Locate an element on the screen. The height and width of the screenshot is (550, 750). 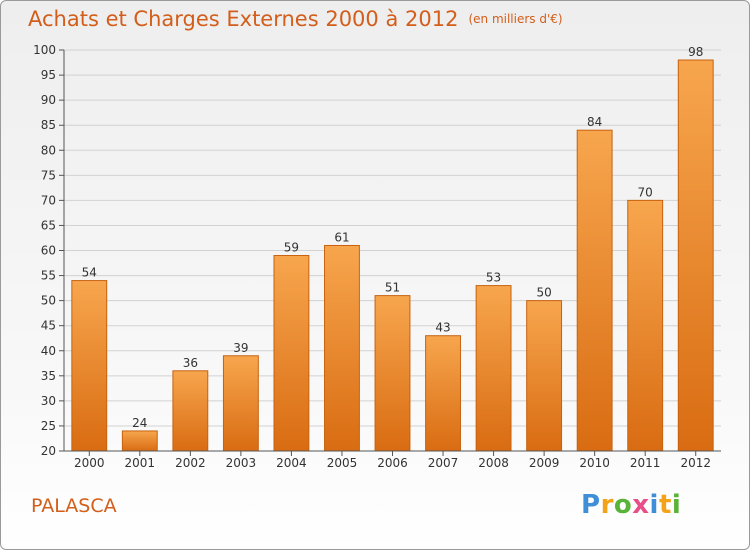
value-label: 70 is located at coordinates (645, 192).